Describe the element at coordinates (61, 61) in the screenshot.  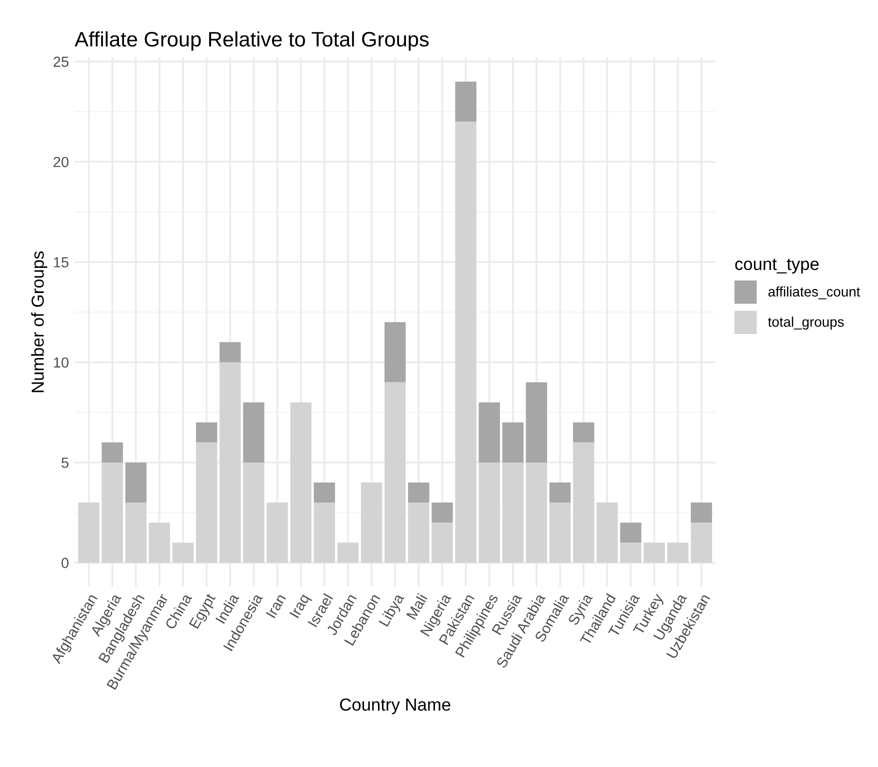
I see `y-tick-label: 25` at that location.